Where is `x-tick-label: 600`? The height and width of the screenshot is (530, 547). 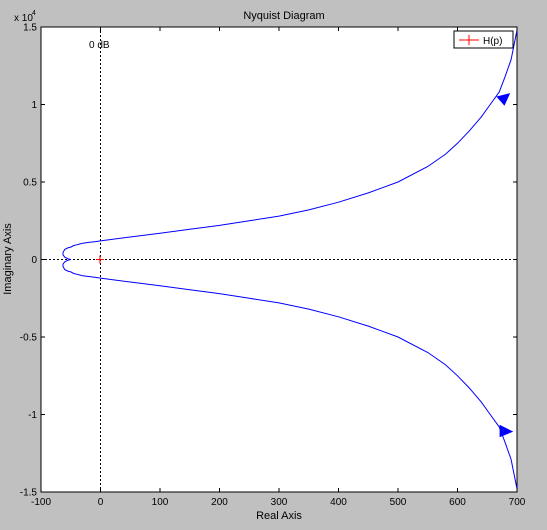 x-tick-label: 600 is located at coordinates (457, 502).